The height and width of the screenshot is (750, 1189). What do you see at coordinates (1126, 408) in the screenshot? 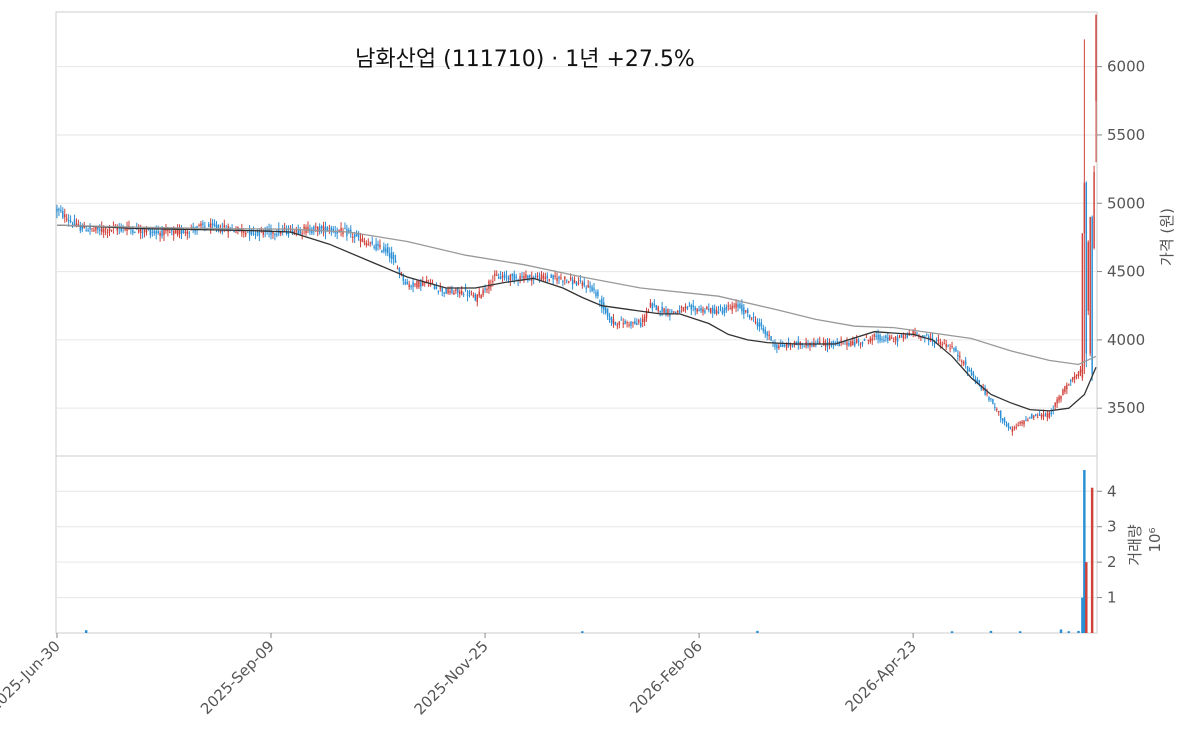
I see `price-tick-label: 3500` at bounding box center [1126, 408].